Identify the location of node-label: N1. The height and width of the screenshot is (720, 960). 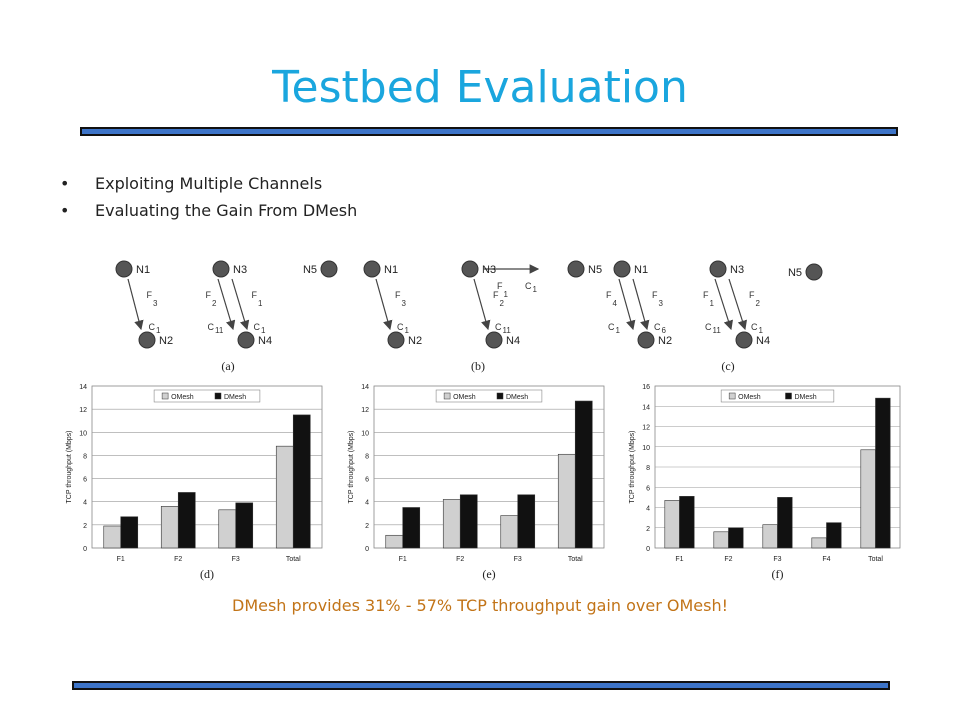
(391, 270).